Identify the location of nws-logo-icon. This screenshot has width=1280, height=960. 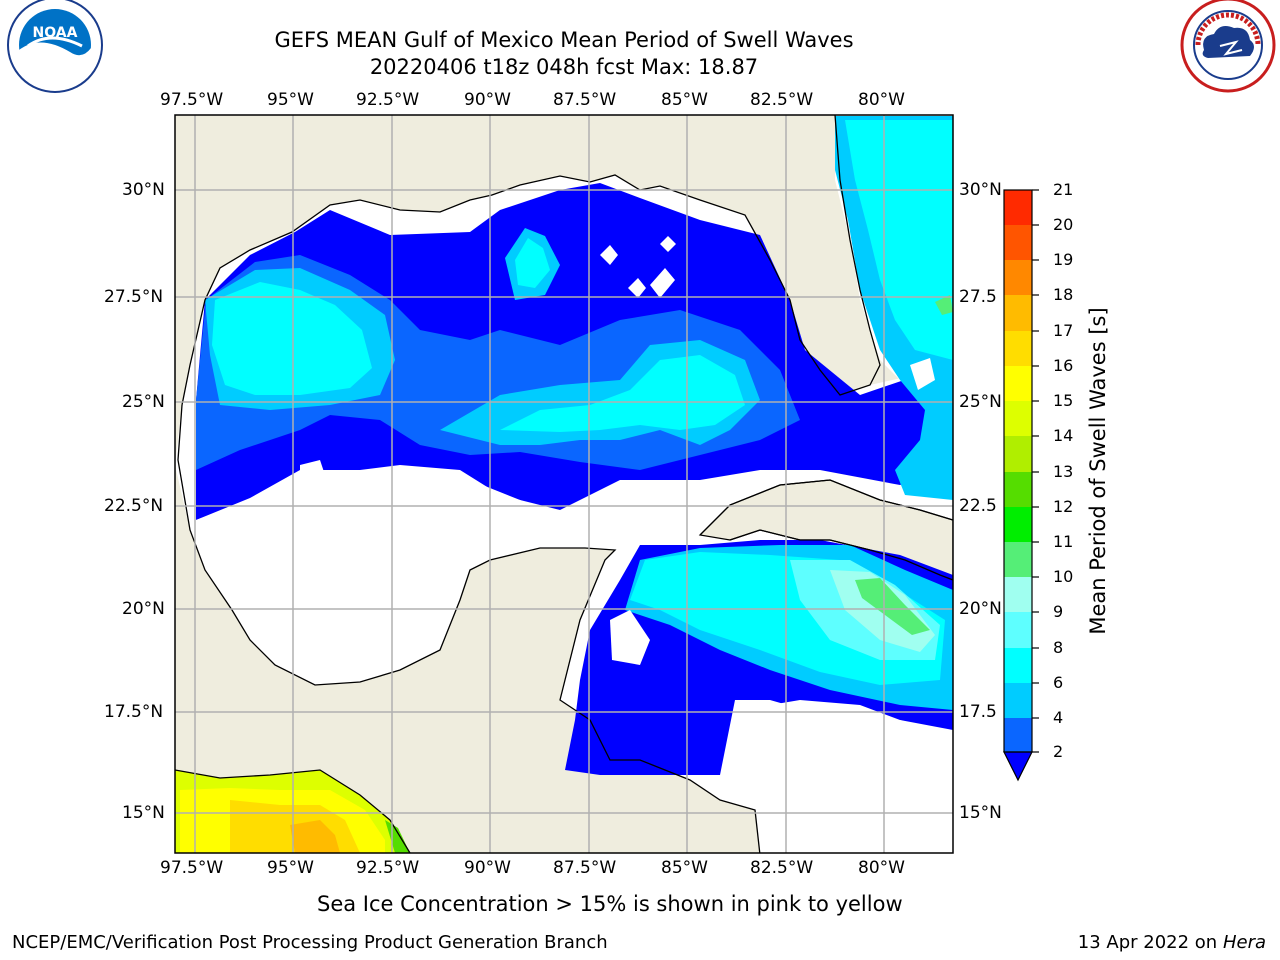
(1228, 46).